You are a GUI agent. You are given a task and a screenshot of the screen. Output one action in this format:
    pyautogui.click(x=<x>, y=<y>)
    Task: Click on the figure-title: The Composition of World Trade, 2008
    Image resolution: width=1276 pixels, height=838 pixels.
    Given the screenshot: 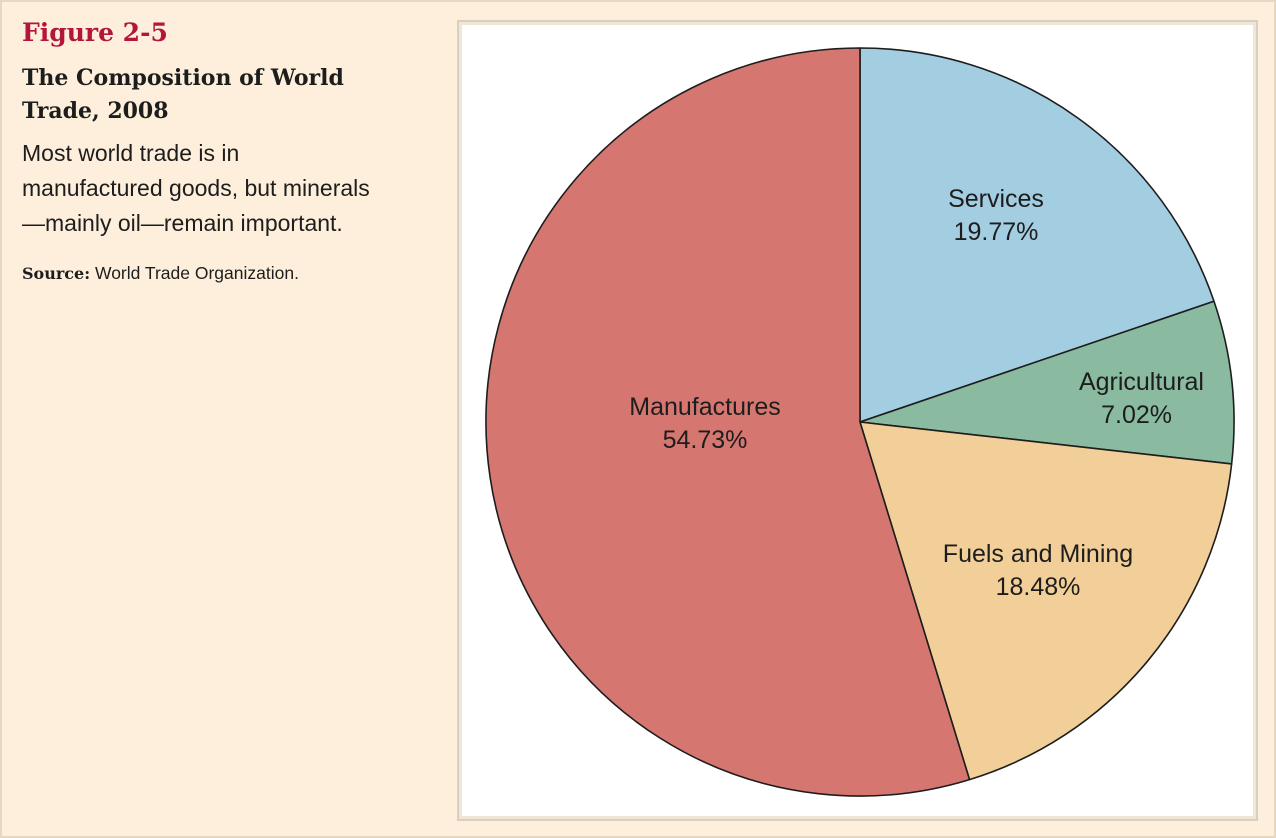 What is the action you would take?
    pyautogui.click(x=183, y=94)
    